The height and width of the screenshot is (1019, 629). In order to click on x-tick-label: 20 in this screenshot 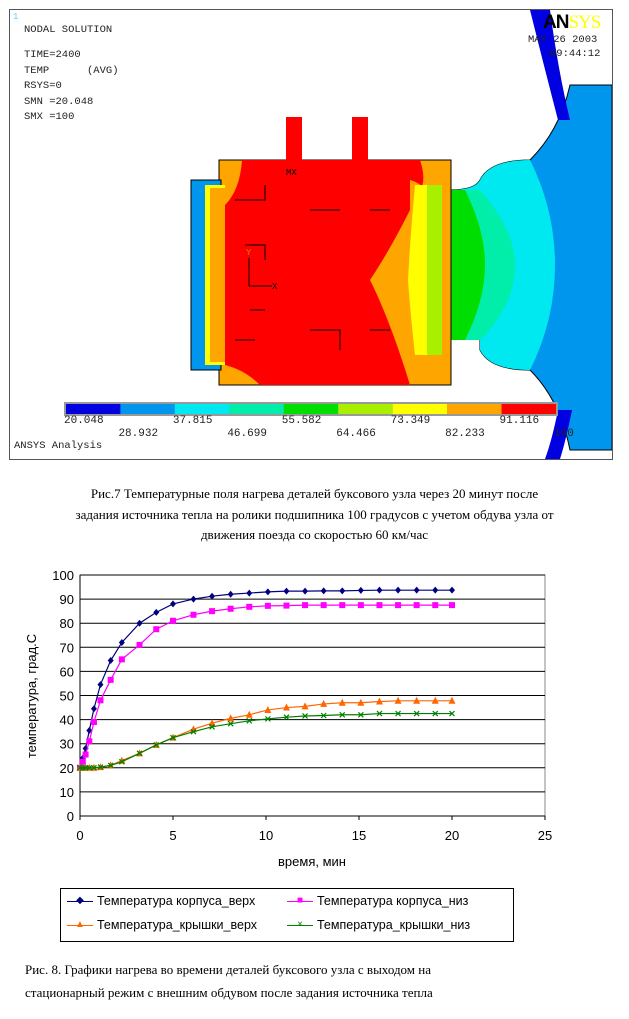, I will do `click(452, 835)`.